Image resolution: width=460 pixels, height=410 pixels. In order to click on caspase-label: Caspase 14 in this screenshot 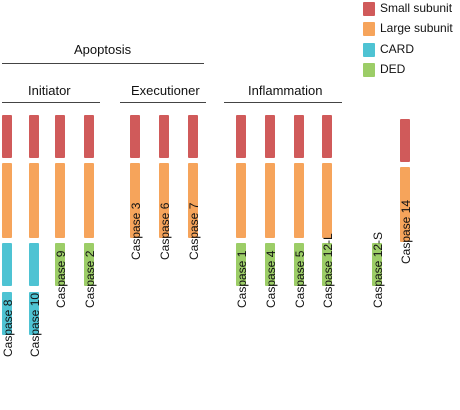, I will do `click(406, 231)`.